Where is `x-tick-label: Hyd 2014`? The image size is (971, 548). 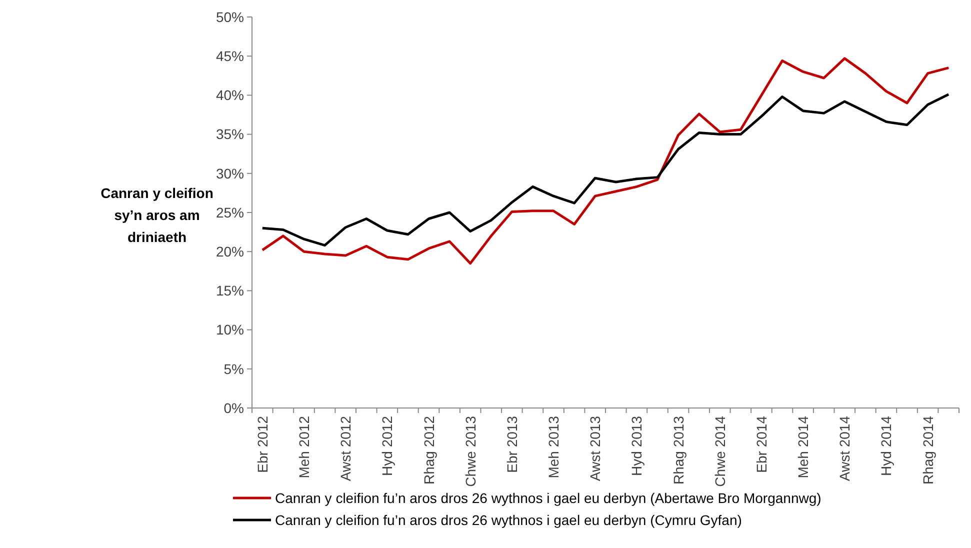
x-tick-label: Hyd 2014 is located at coordinates (886, 446).